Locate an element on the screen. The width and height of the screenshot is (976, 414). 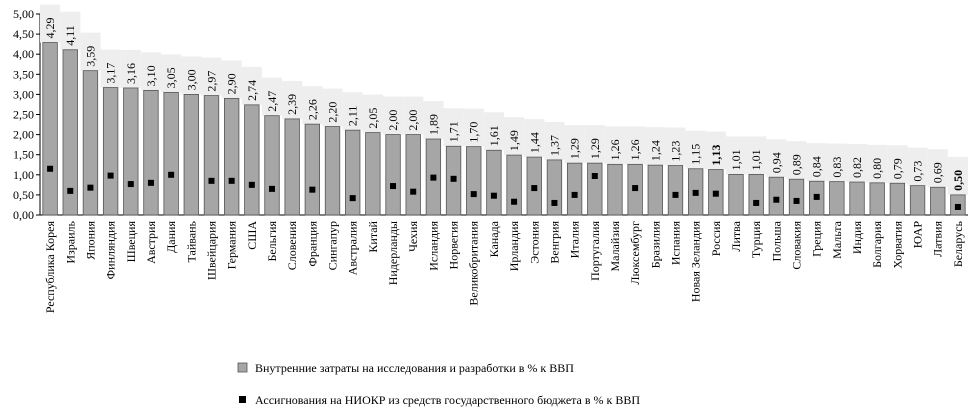
category-label: Израиль is located at coordinates (70, 241).